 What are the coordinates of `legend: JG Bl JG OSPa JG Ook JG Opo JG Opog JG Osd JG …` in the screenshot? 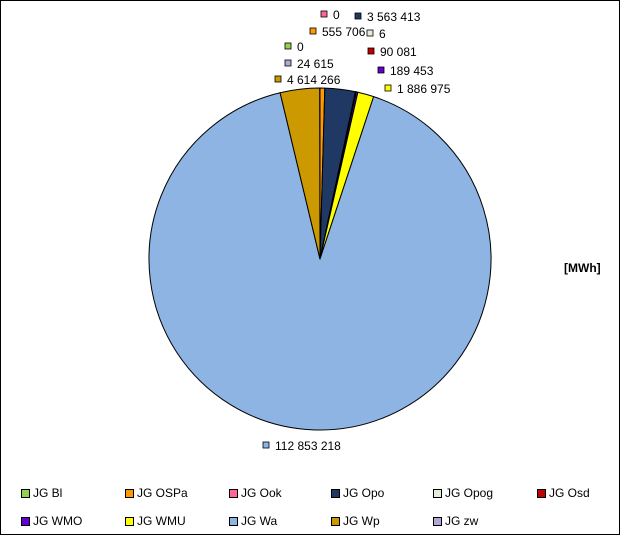 It's located at (310, 506).